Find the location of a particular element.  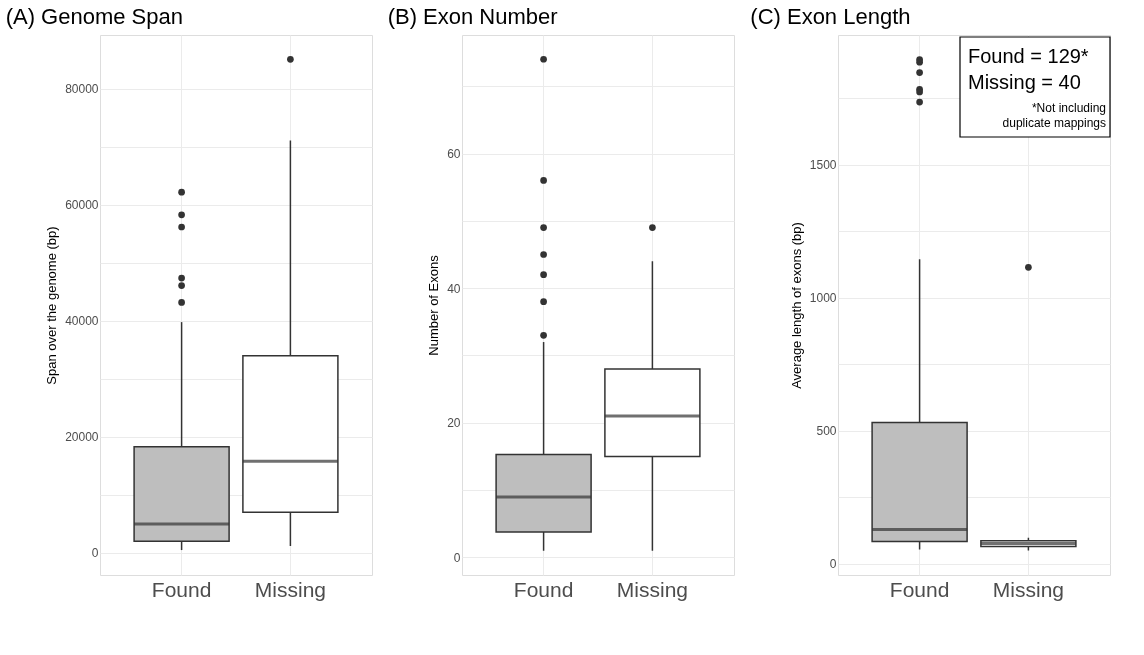

y-tick-label: 20000 is located at coordinates (82, 437).